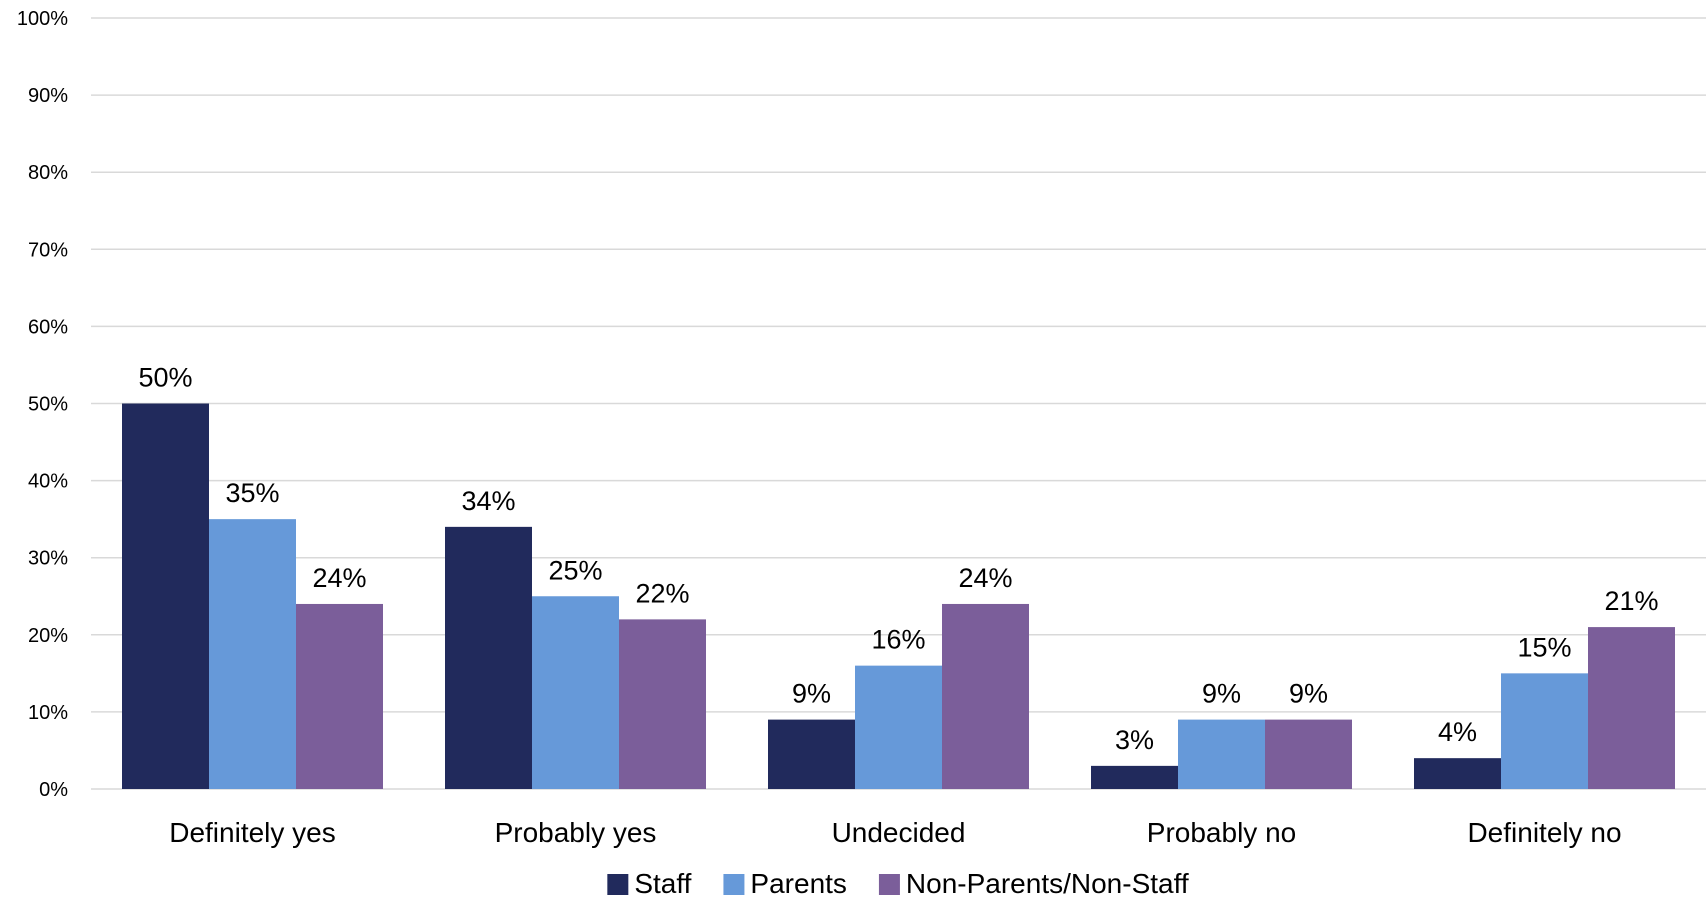 This screenshot has height=909, width=1706. I want to click on x-category-label: Undecided, so click(899, 832).